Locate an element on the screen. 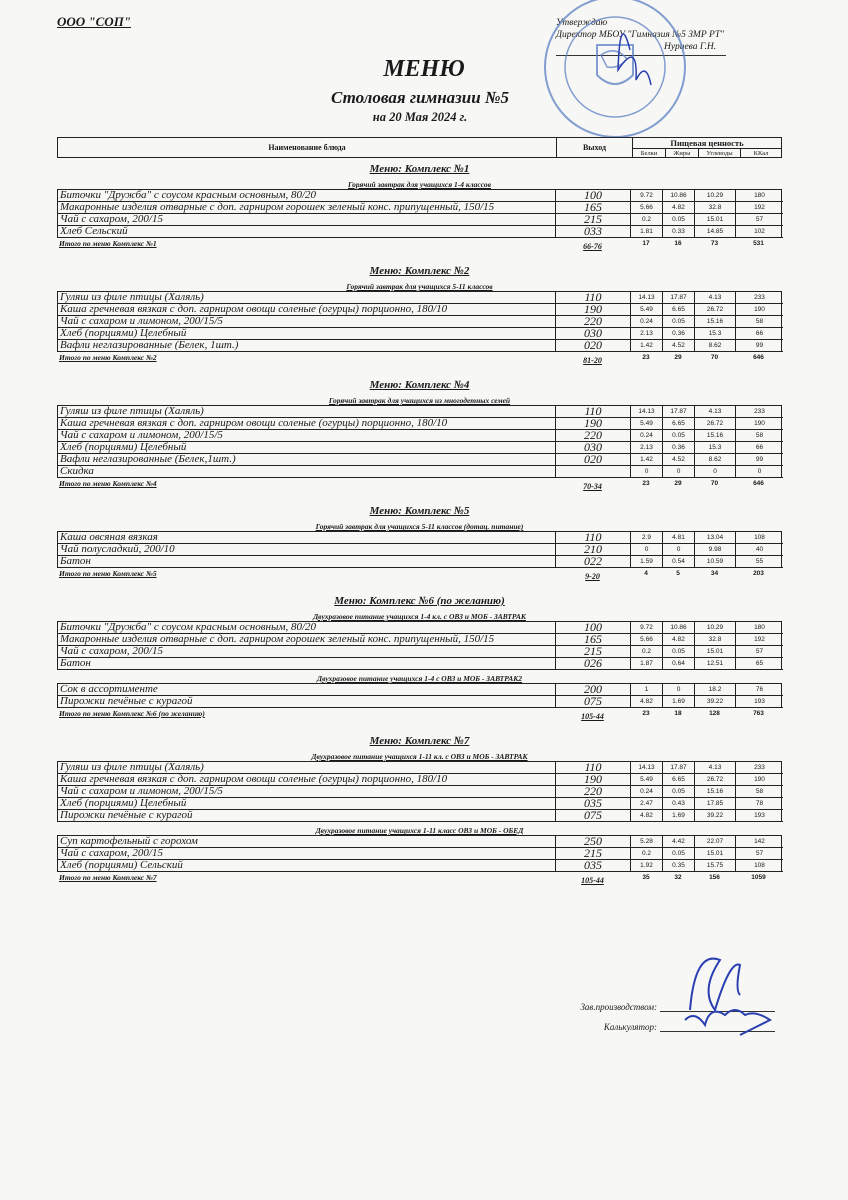  table-row: Сок в ассортименте 200 1 0 18.2 76 is located at coordinates (420, 690).